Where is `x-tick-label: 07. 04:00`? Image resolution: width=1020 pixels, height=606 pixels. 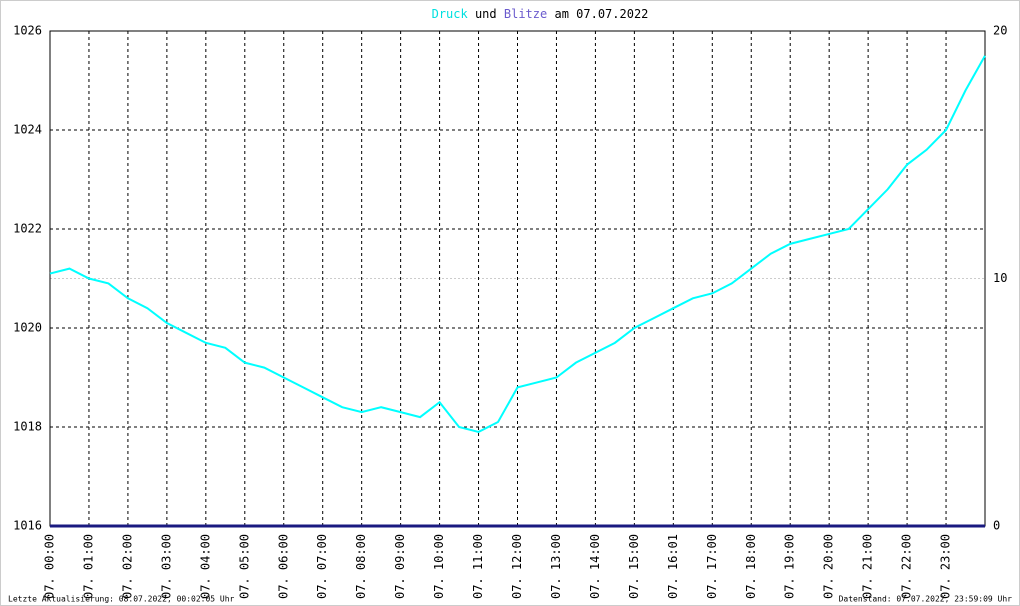
x-tick-label: 07. 04:00 is located at coordinates (205, 566).